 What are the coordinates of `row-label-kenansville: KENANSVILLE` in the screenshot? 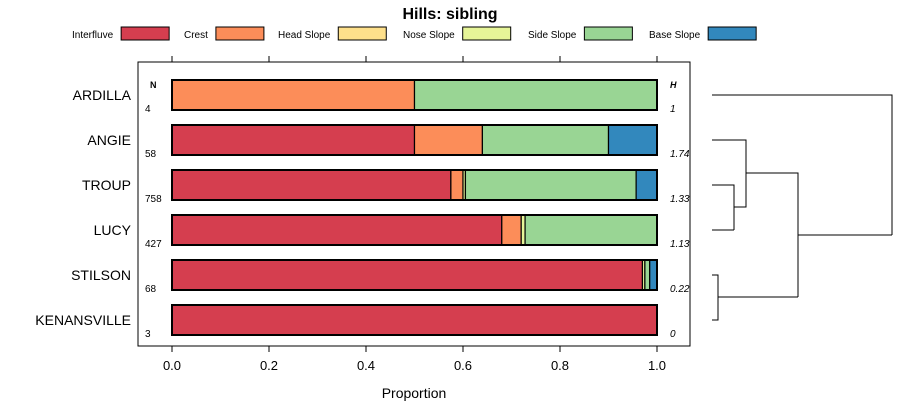 It's located at (83, 320).